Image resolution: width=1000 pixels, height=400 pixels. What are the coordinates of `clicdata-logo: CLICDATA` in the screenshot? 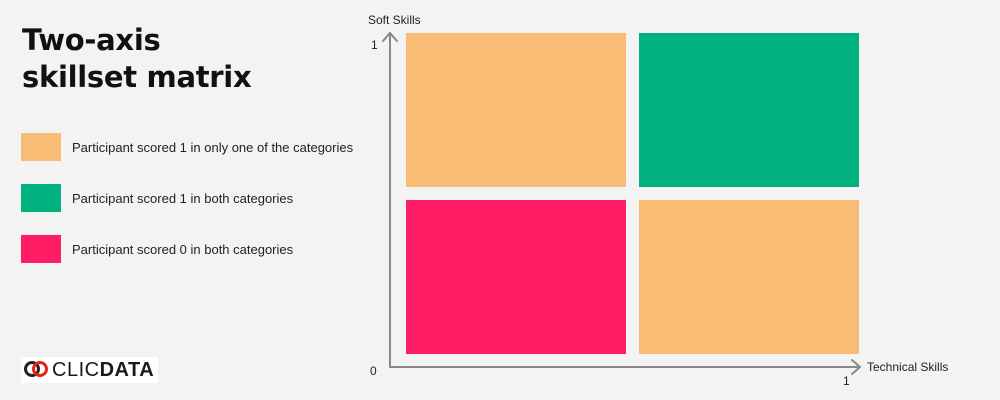 It's located at (89, 370).